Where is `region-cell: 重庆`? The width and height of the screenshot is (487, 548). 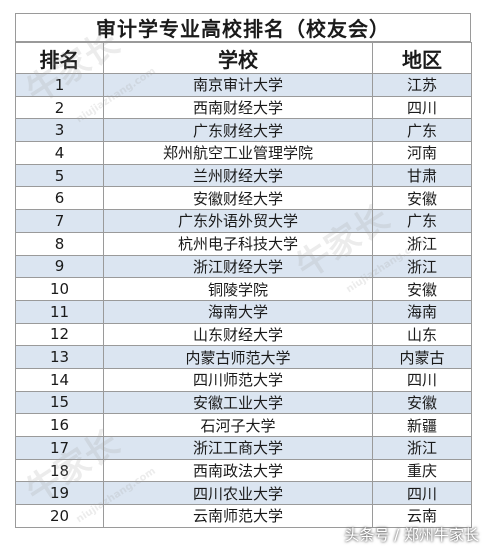
region-cell: 重庆 is located at coordinates (422, 470).